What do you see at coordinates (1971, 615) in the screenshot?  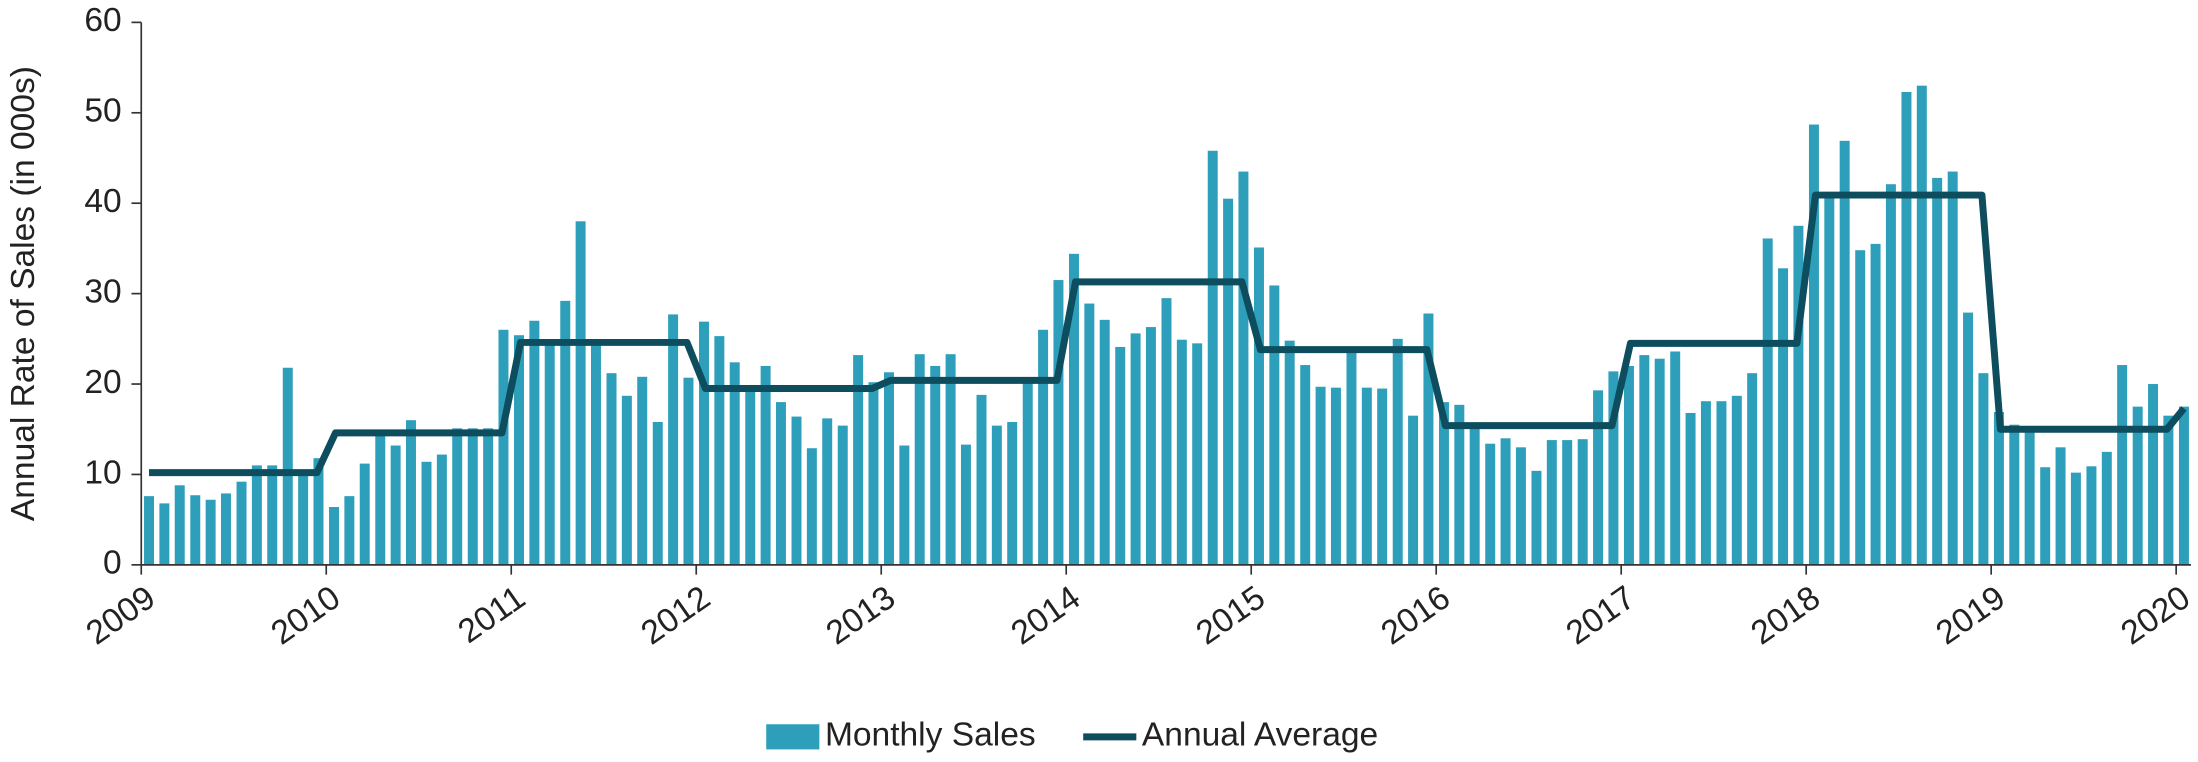 I see `x-tick-label: 2019` at bounding box center [1971, 615].